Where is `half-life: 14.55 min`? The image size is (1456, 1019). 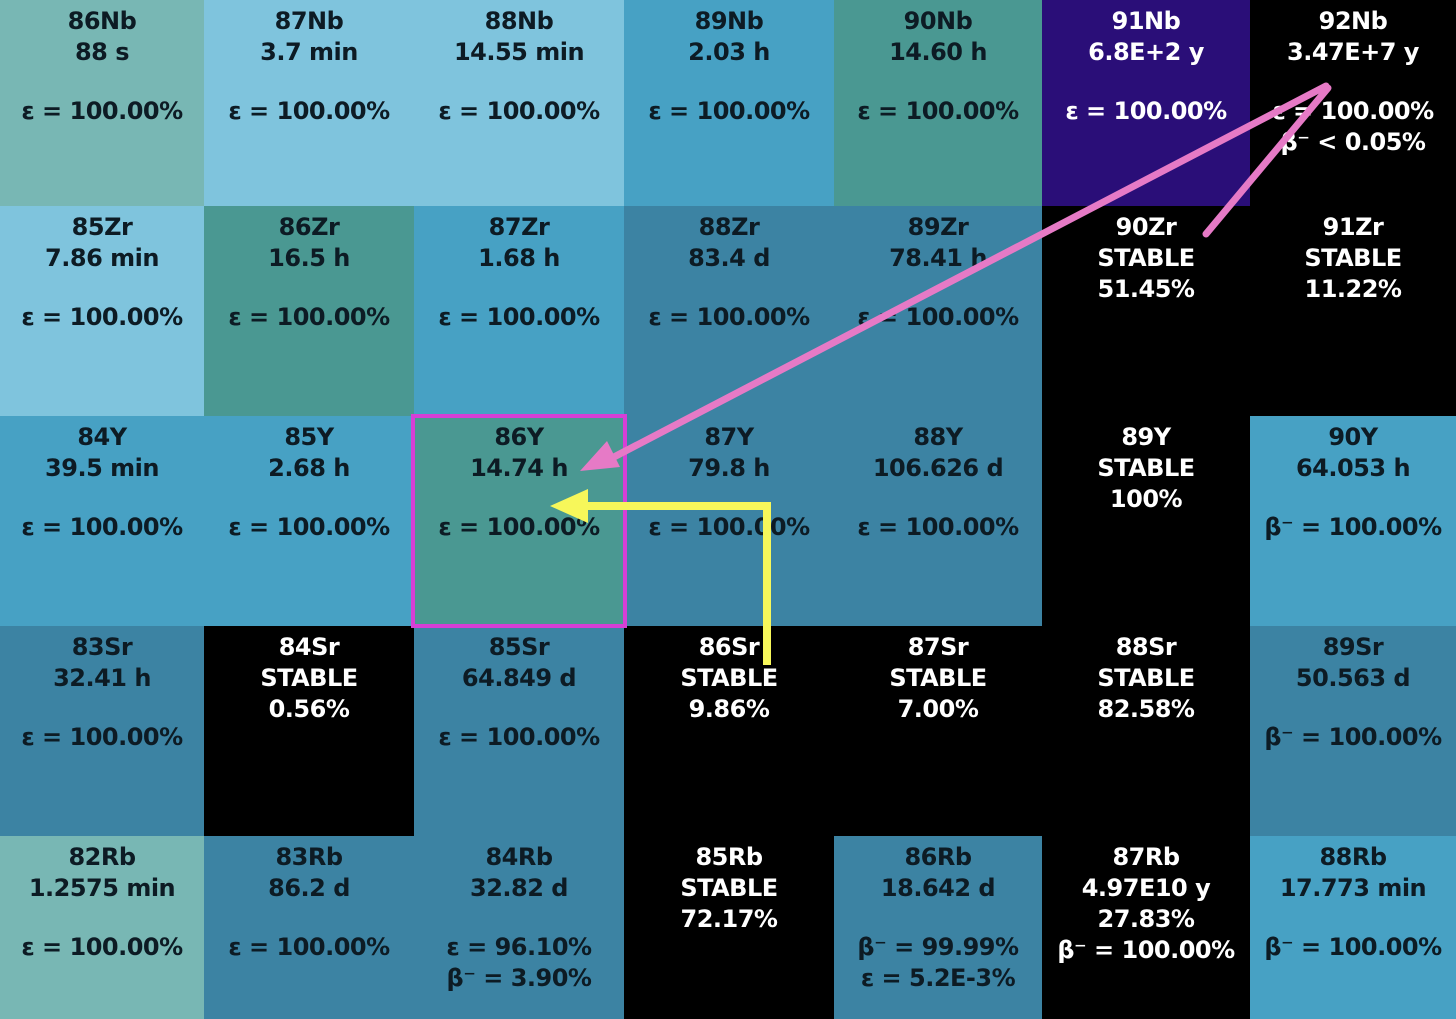 half-life: 14.55 min is located at coordinates (519, 52).